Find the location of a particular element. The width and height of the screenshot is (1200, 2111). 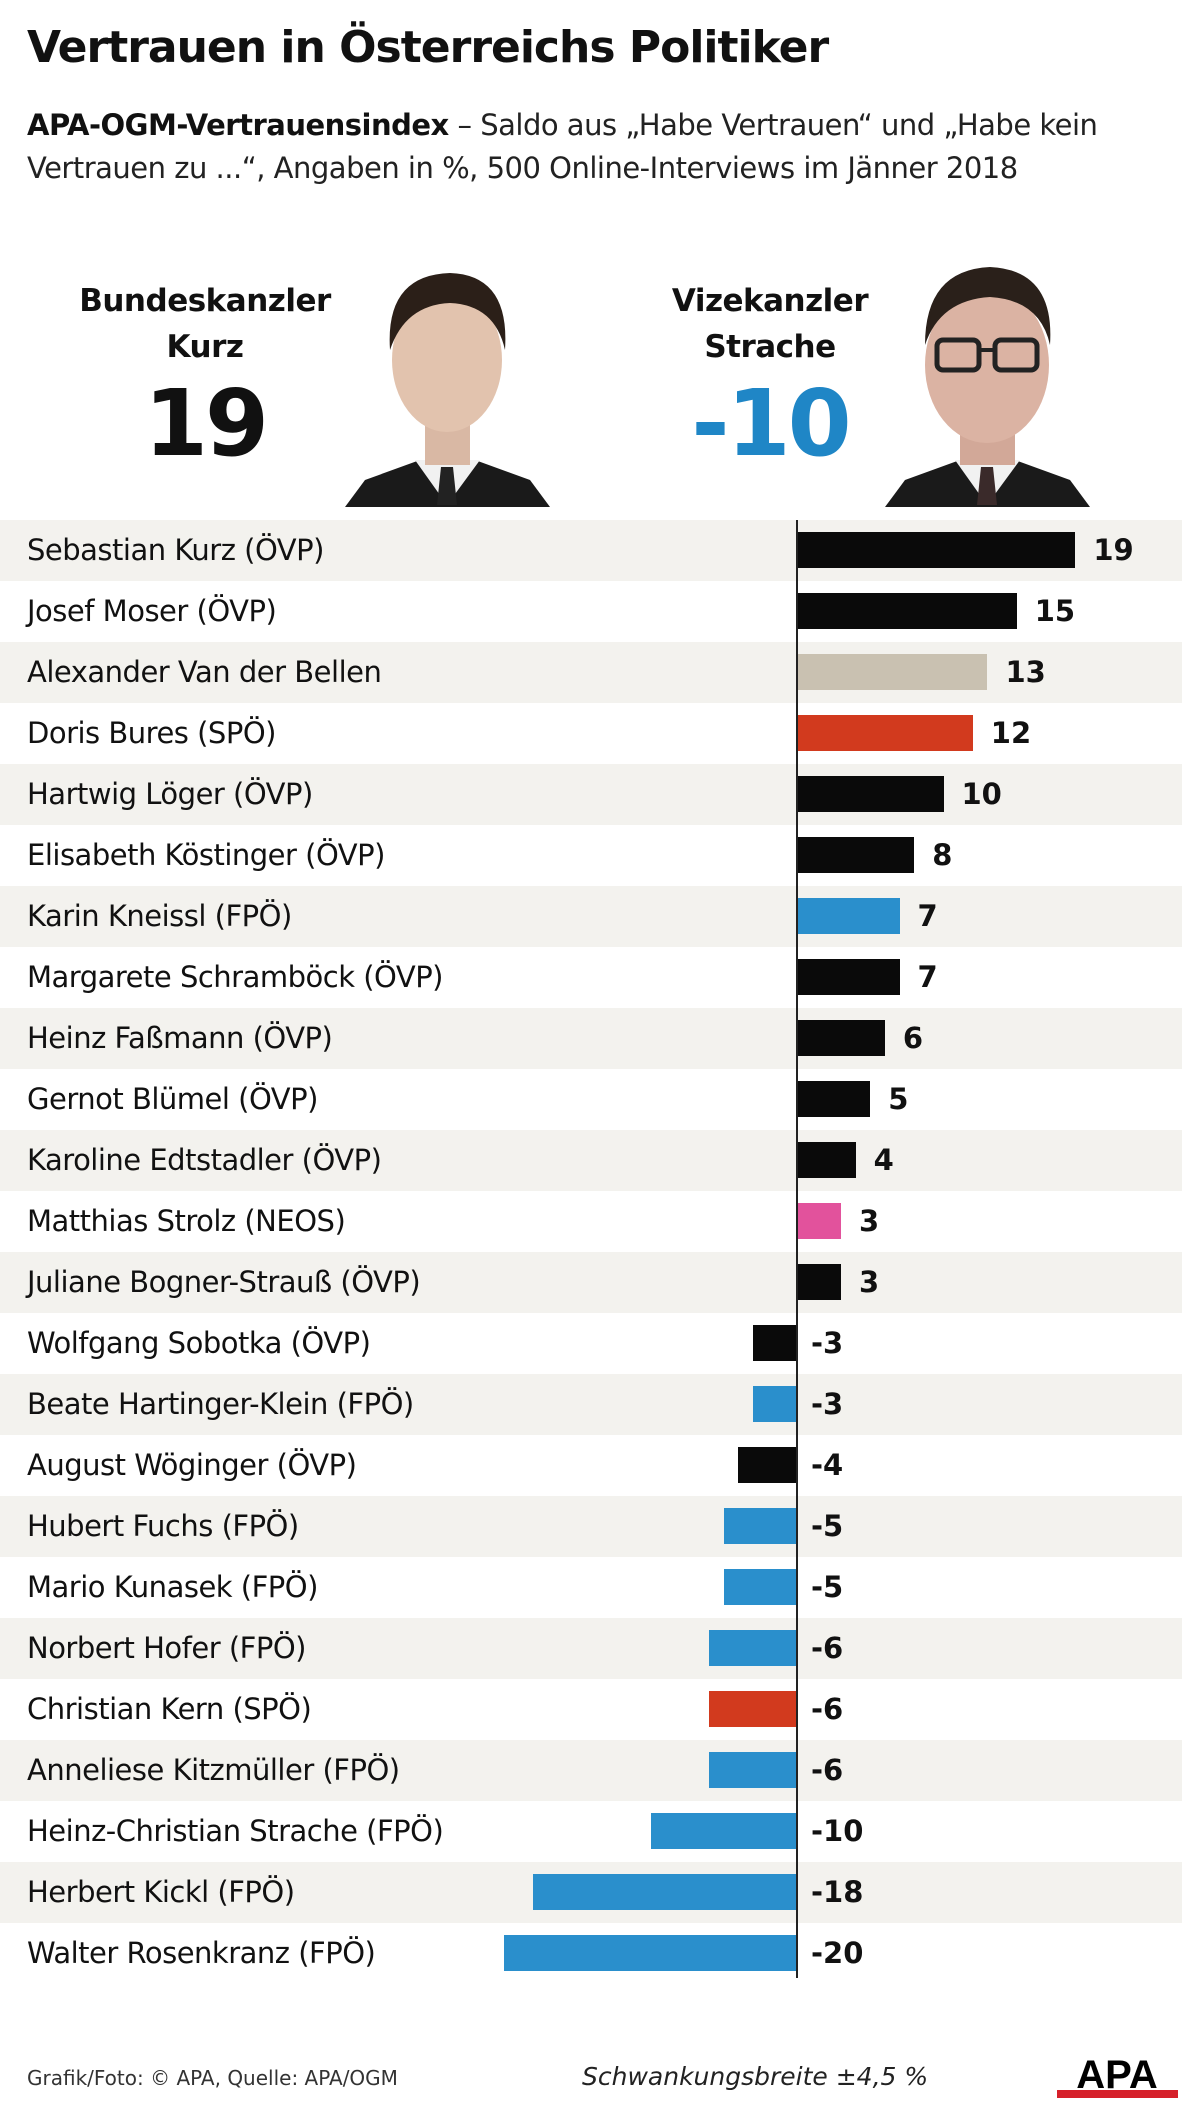

table-row: Karin Kneissl (FPÖ) 7 is located at coordinates (591, 916).